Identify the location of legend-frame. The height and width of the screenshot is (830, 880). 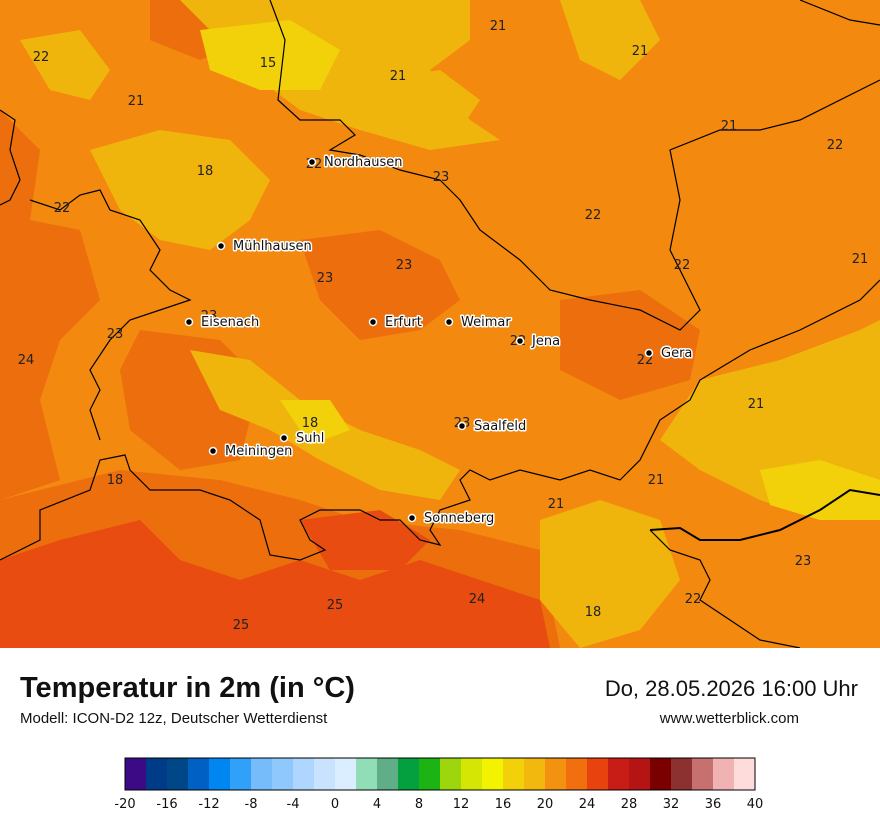
(440, 774).